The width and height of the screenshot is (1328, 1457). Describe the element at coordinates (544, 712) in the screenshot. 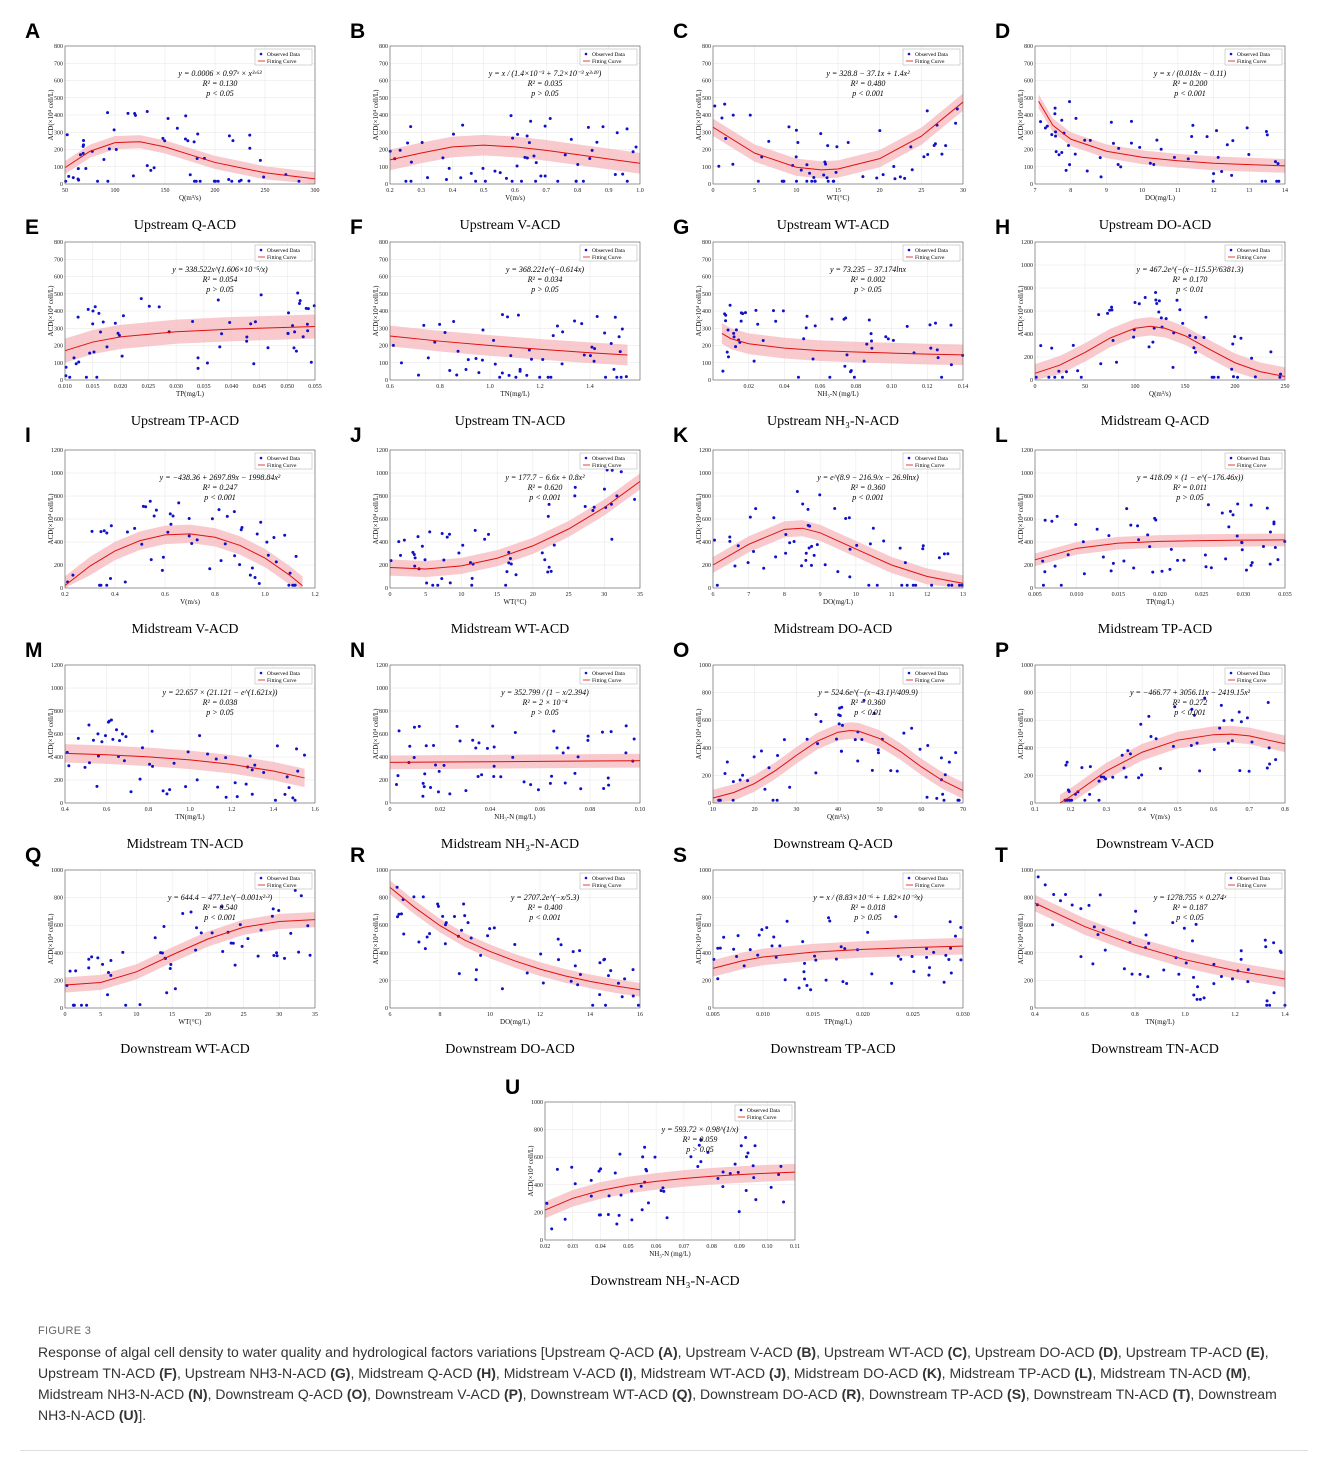

I see `fit-equation: p > 0.05` at that location.